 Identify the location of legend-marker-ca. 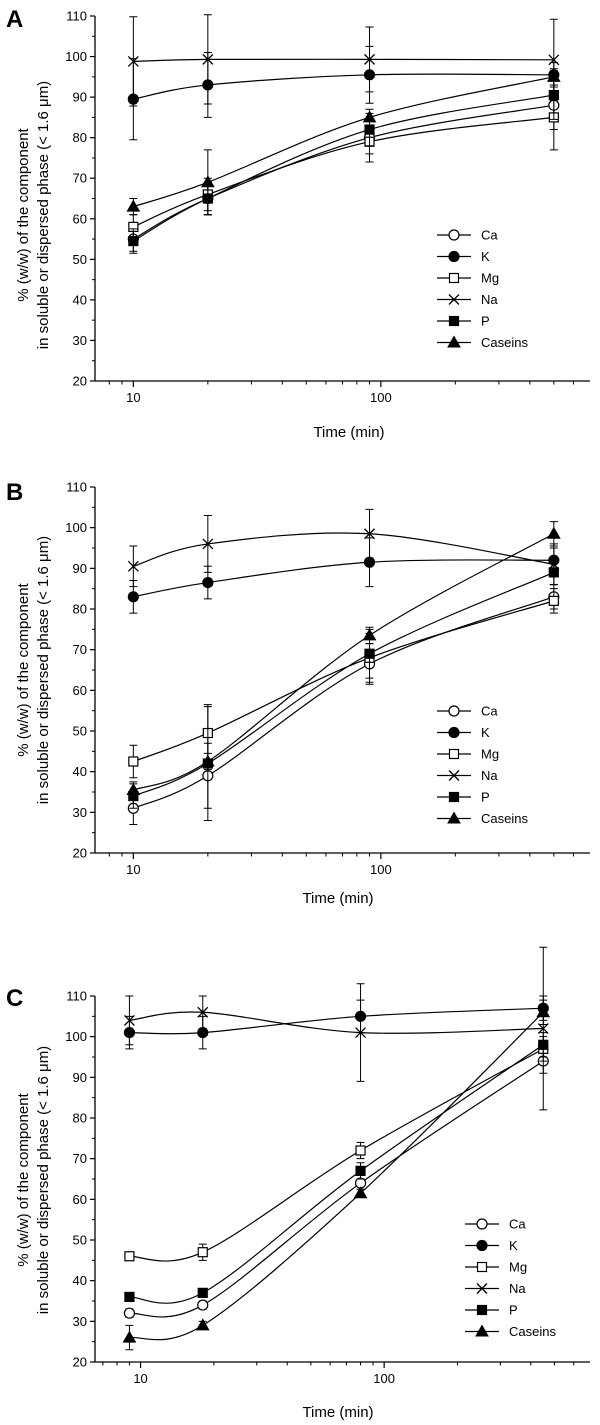
(482, 1224).